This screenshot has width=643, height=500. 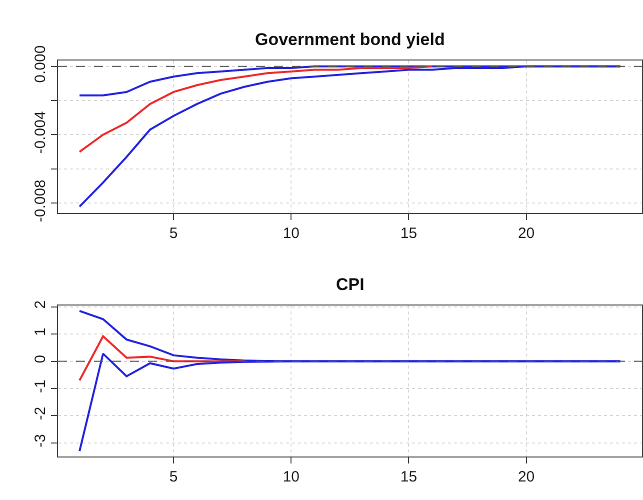 What do you see at coordinates (40, 413) in the screenshot?
I see `y-tick-label: -2` at bounding box center [40, 413].